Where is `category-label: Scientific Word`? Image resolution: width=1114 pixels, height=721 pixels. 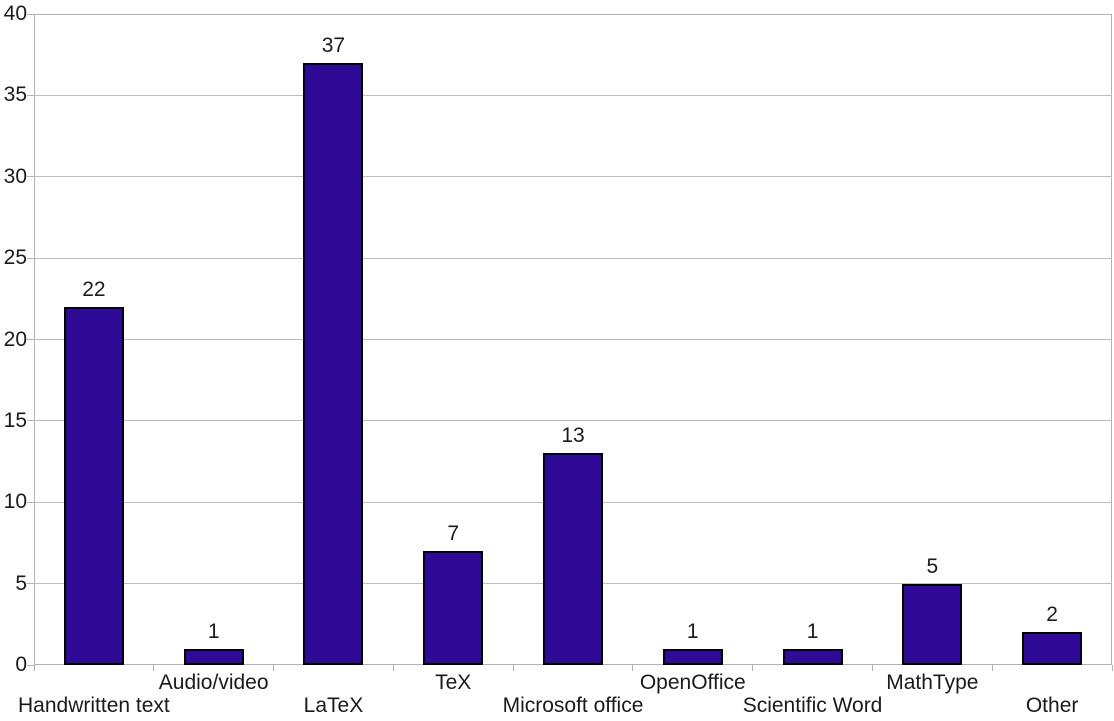
category-label: Scientific Word is located at coordinates (812, 705).